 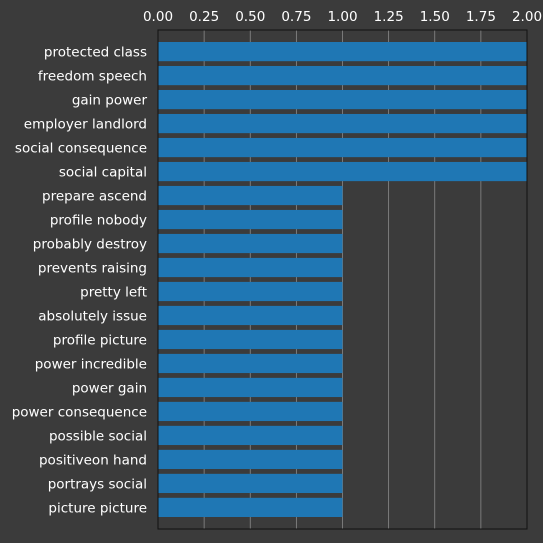 I want to click on category-label: picture picture, so click(x=97, y=508).